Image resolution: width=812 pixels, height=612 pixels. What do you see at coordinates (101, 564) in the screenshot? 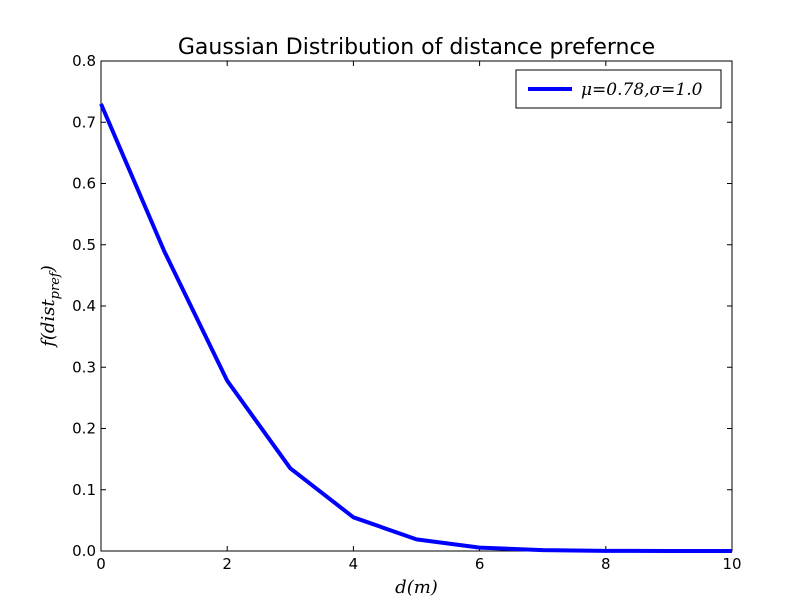
I see `x-tick-label: 0` at bounding box center [101, 564].